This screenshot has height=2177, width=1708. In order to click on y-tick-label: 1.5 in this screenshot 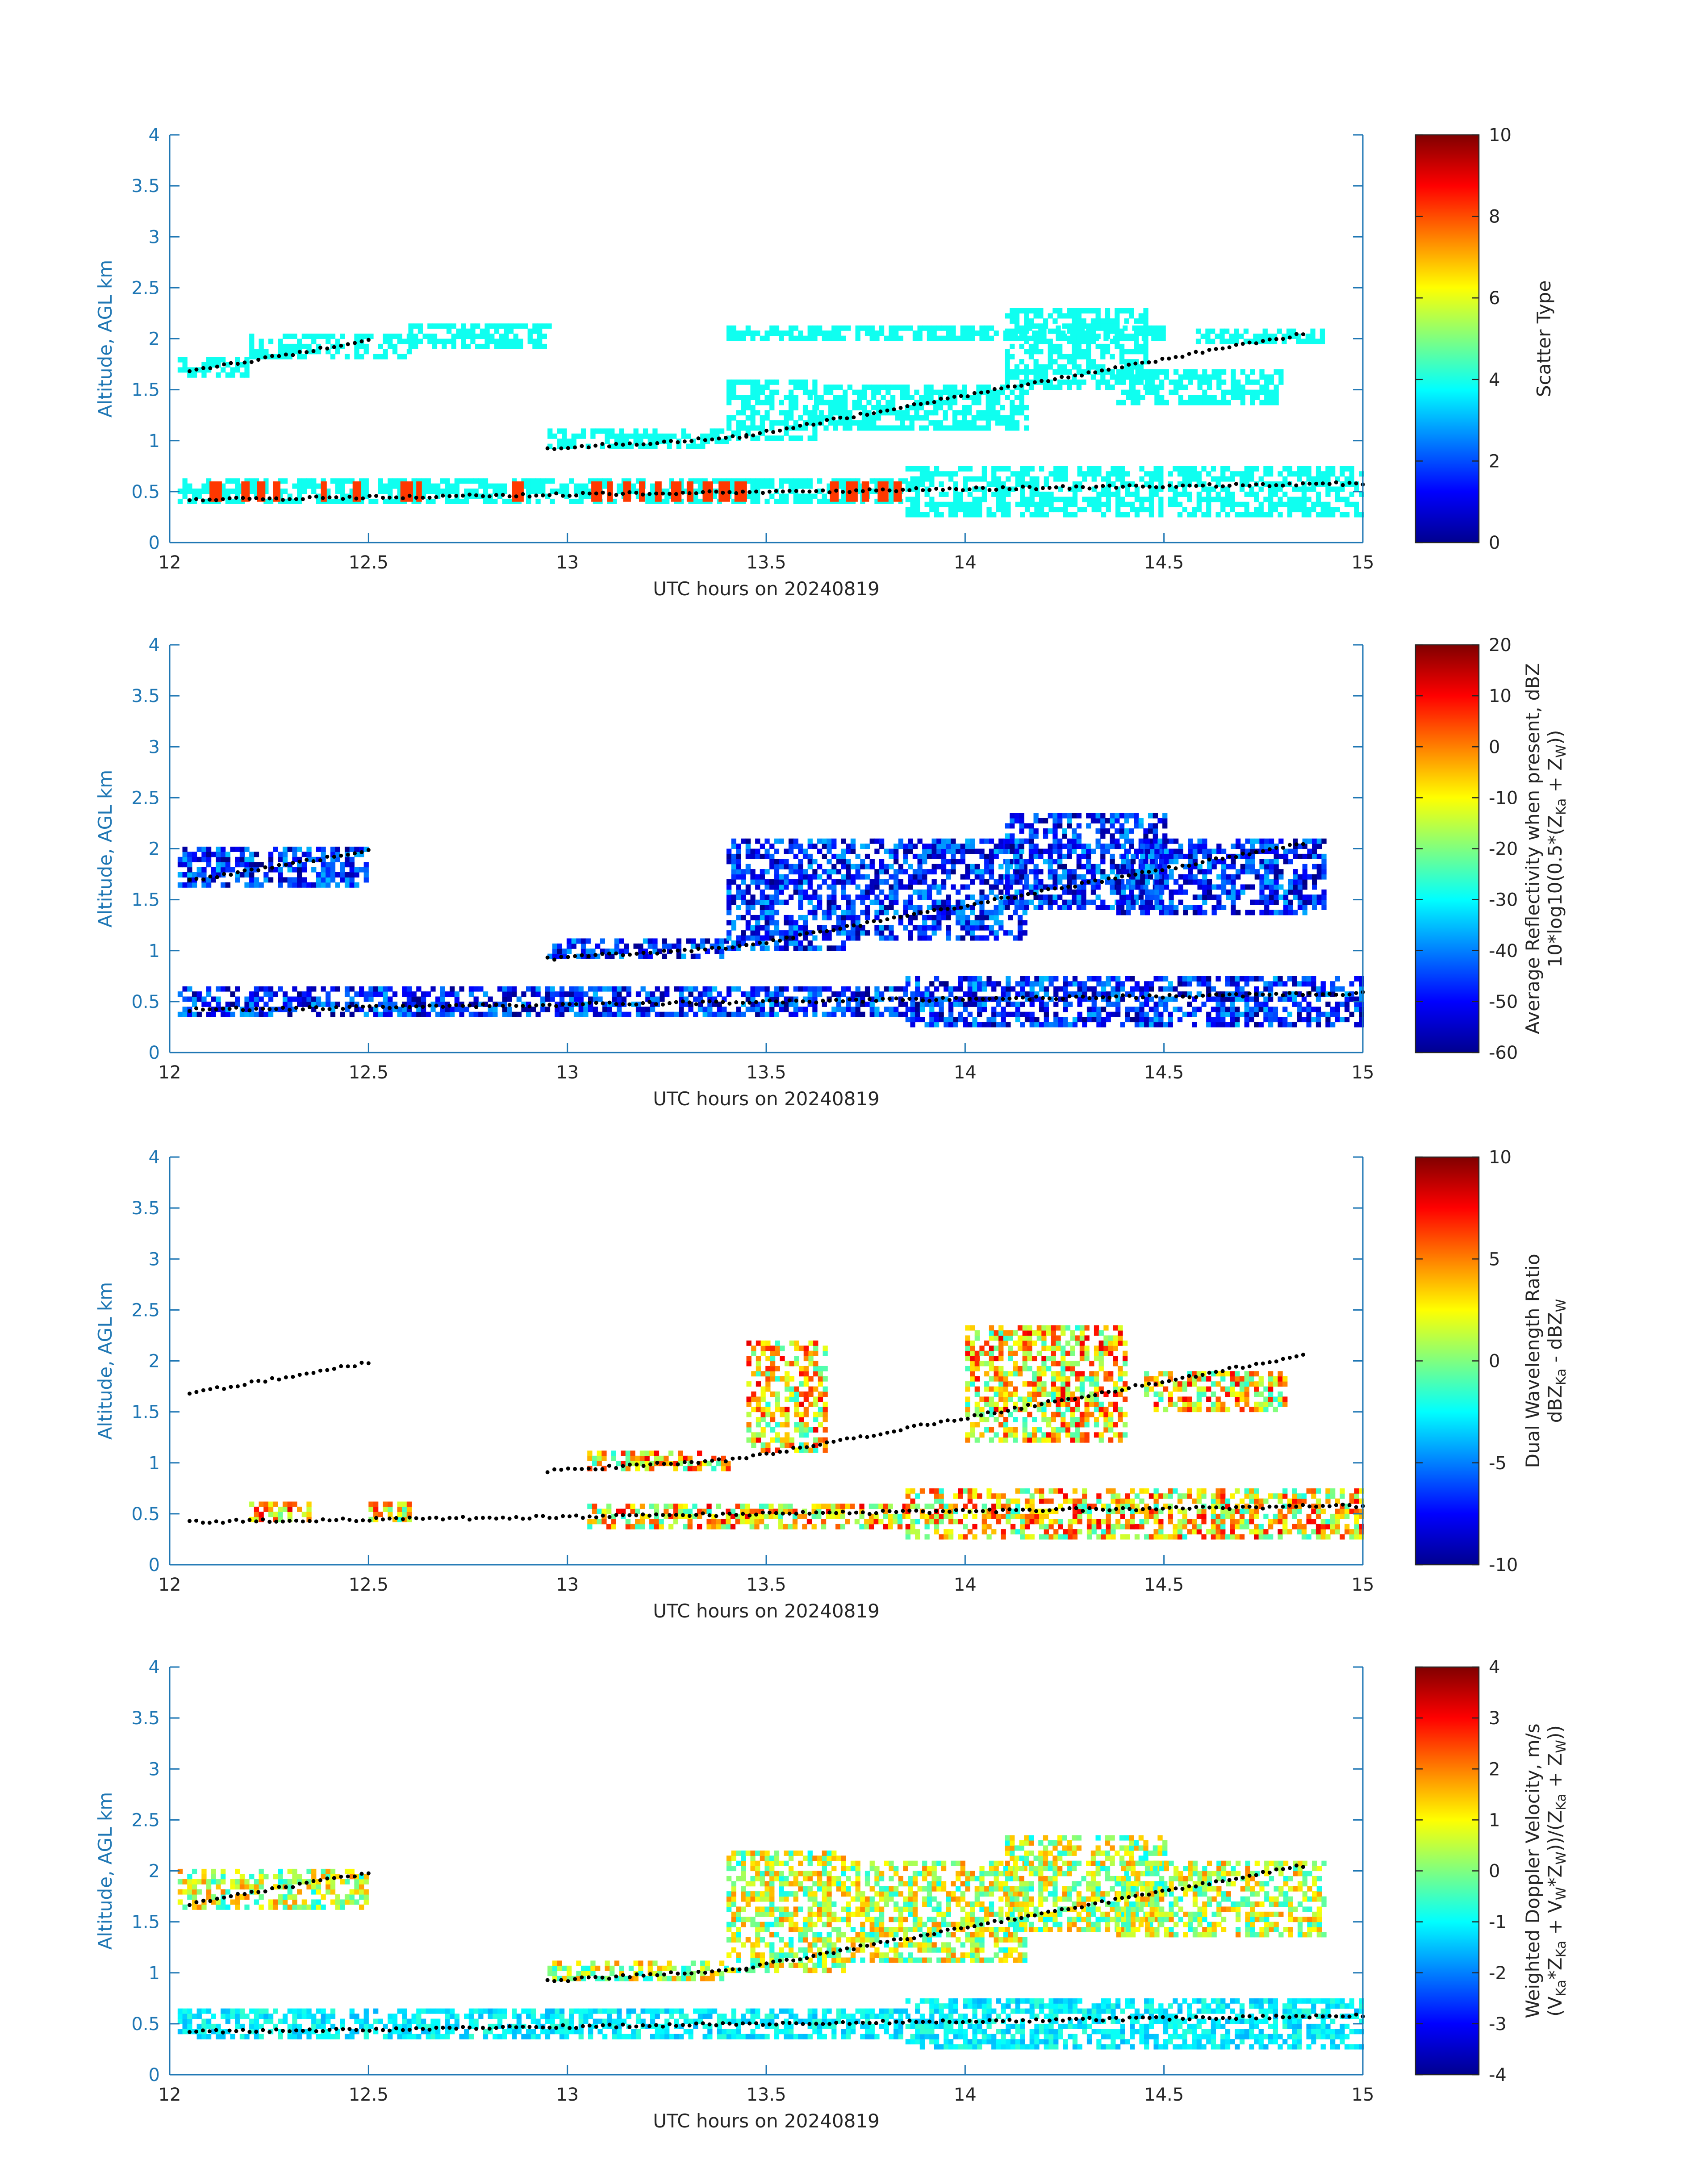, I will do `click(145, 390)`.